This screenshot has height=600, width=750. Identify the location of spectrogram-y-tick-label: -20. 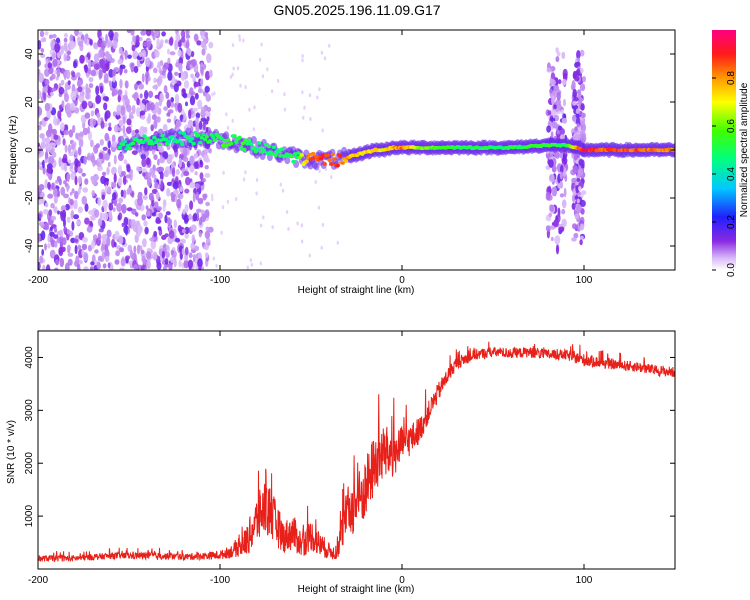
(29, 197).